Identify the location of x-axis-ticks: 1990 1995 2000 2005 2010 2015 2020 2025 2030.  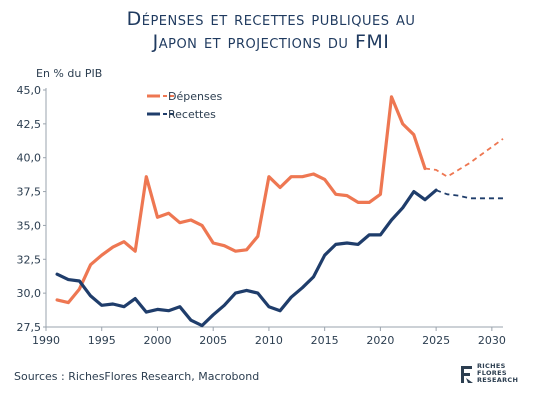
(269, 337).